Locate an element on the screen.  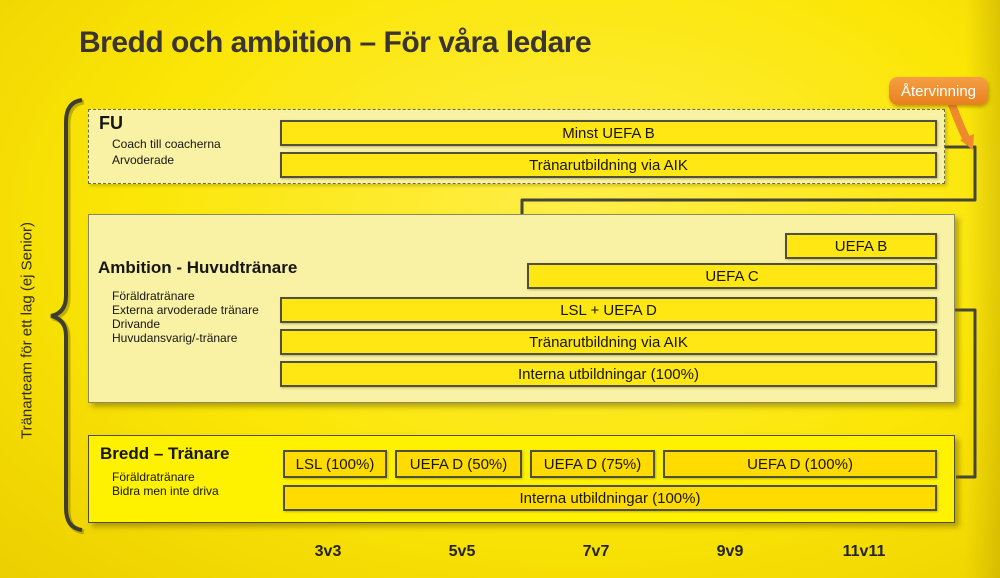
axis-label-11v11: 11v11 is located at coordinates (864, 551).